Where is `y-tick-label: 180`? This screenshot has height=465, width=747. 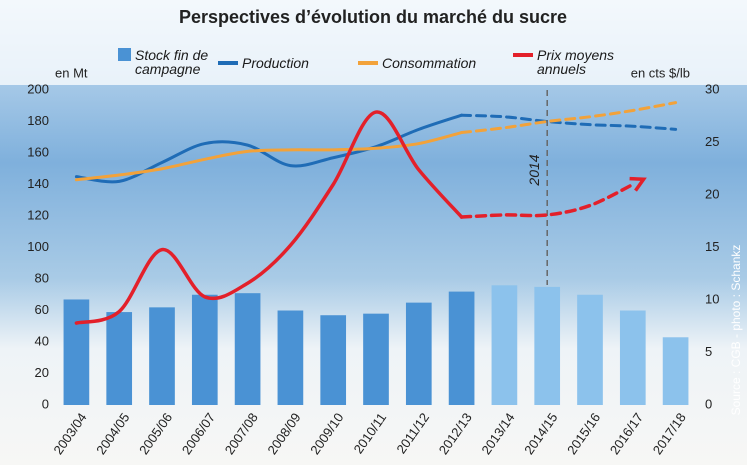
y-tick-label: 180 is located at coordinates (38, 120).